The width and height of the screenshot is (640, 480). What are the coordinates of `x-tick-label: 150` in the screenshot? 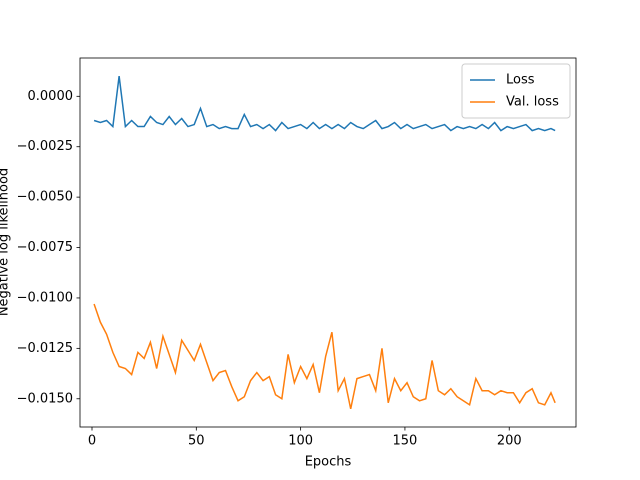 It's located at (405, 441).